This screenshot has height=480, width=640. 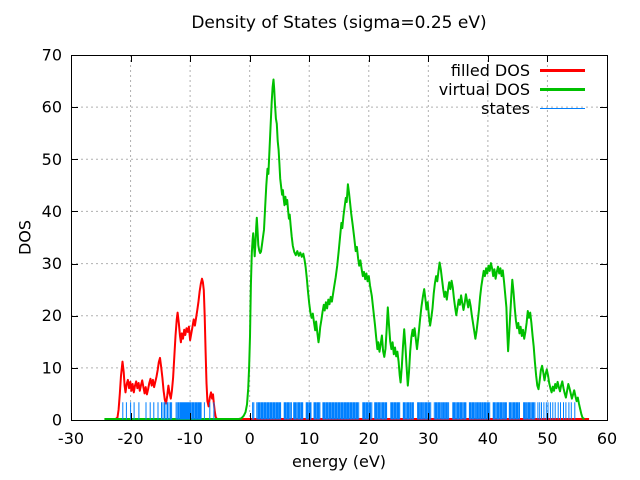 I want to click on x-tick-label: 50, so click(x=547, y=438).